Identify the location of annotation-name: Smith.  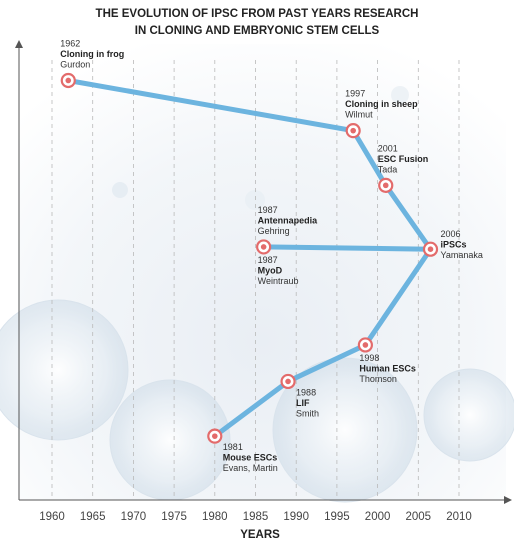
(307, 413).